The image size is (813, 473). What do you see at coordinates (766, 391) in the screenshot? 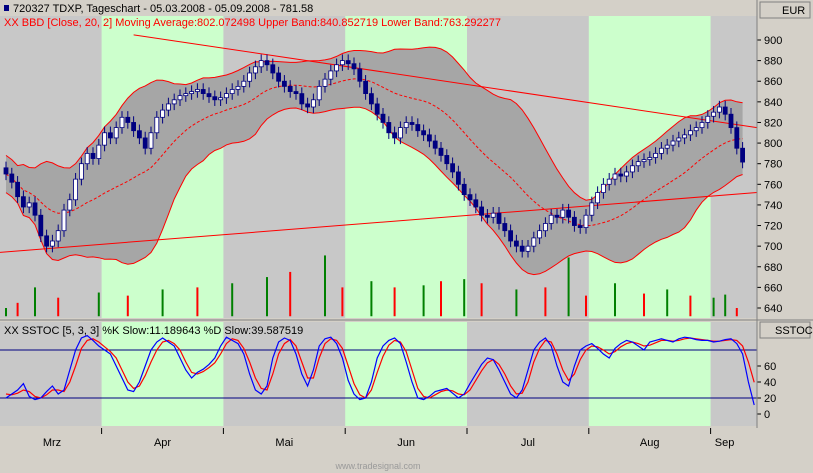
I see `stoch-axis: 0 20 40 60` at bounding box center [766, 391].